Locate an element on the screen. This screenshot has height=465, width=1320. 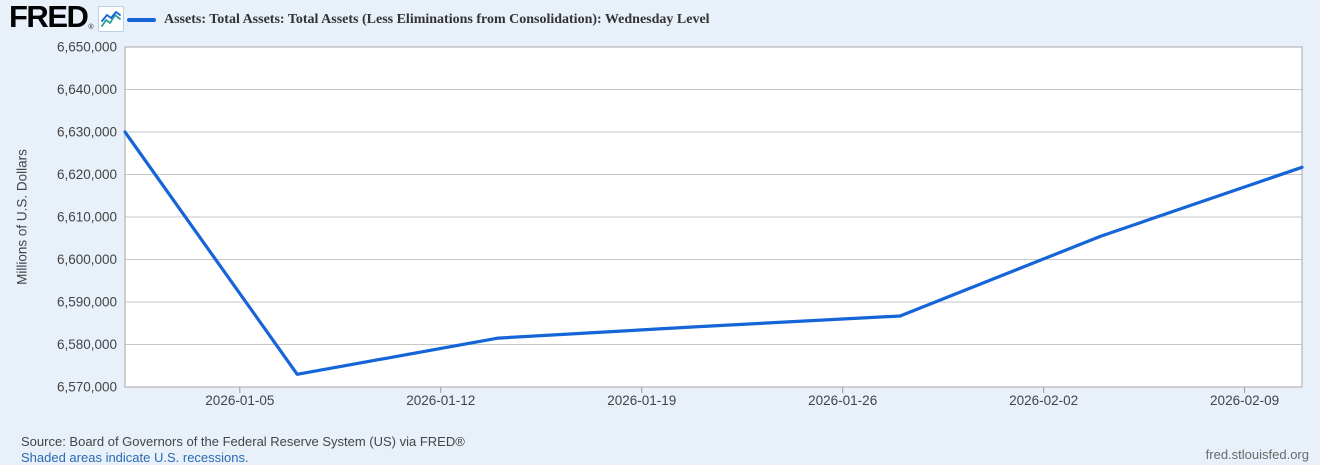
fred-sparkline-icon is located at coordinates (110, 19).